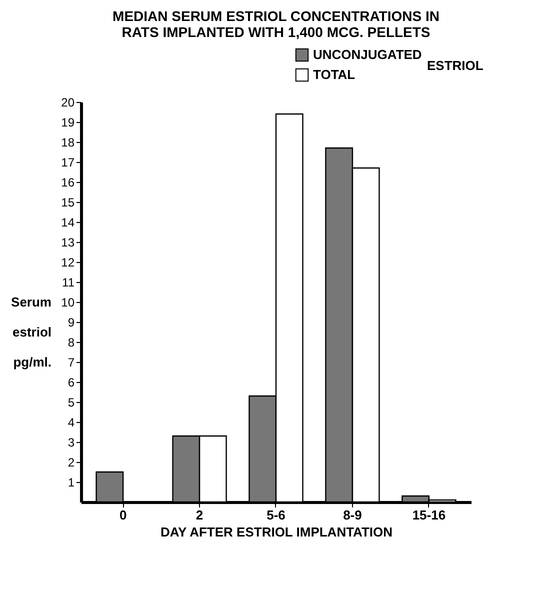 The width and height of the screenshot is (552, 600). Describe the element at coordinates (367, 54) in the screenshot. I see `legend-label: UNCONJUGATED` at that location.